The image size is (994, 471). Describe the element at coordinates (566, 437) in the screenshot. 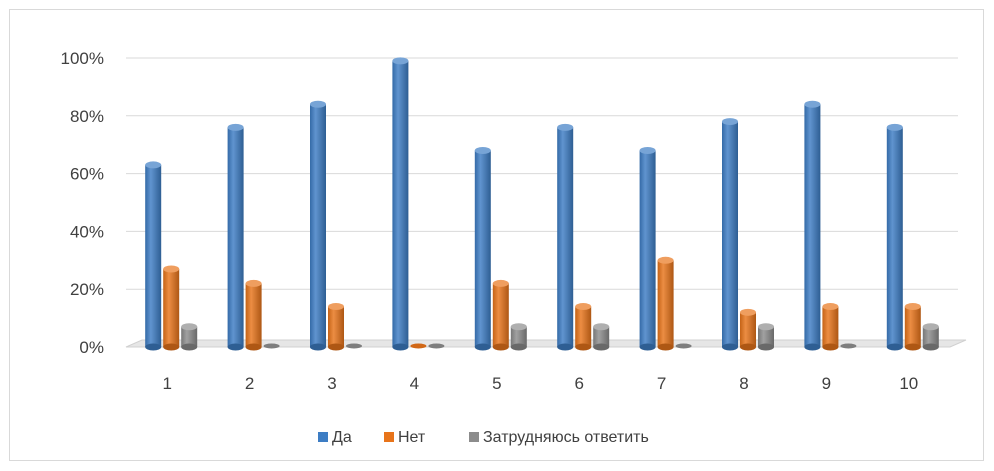

I see `legend-label: Затрудняюсь ответить` at that location.